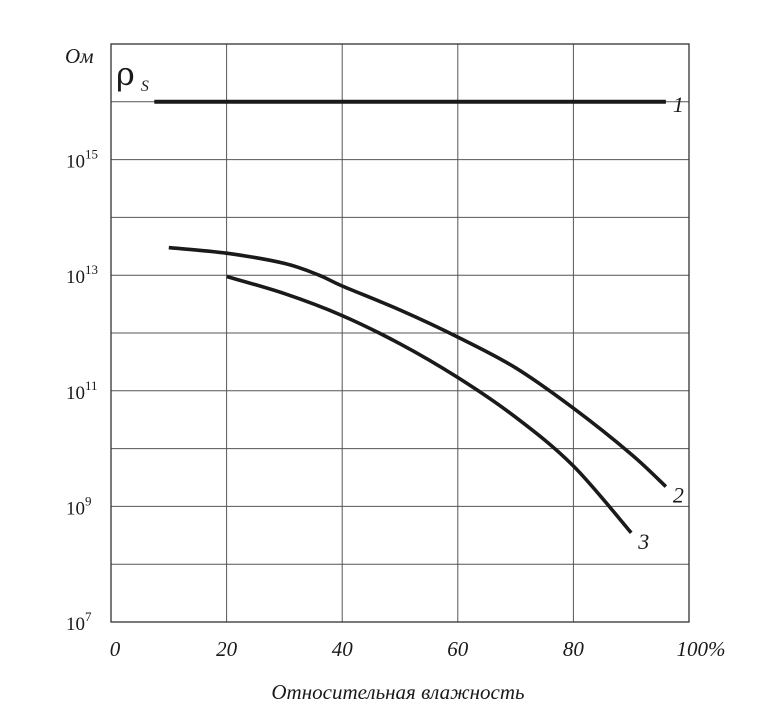  What do you see at coordinates (82, 275) in the screenshot?
I see `y-tick-label: 10¹³` at bounding box center [82, 275].